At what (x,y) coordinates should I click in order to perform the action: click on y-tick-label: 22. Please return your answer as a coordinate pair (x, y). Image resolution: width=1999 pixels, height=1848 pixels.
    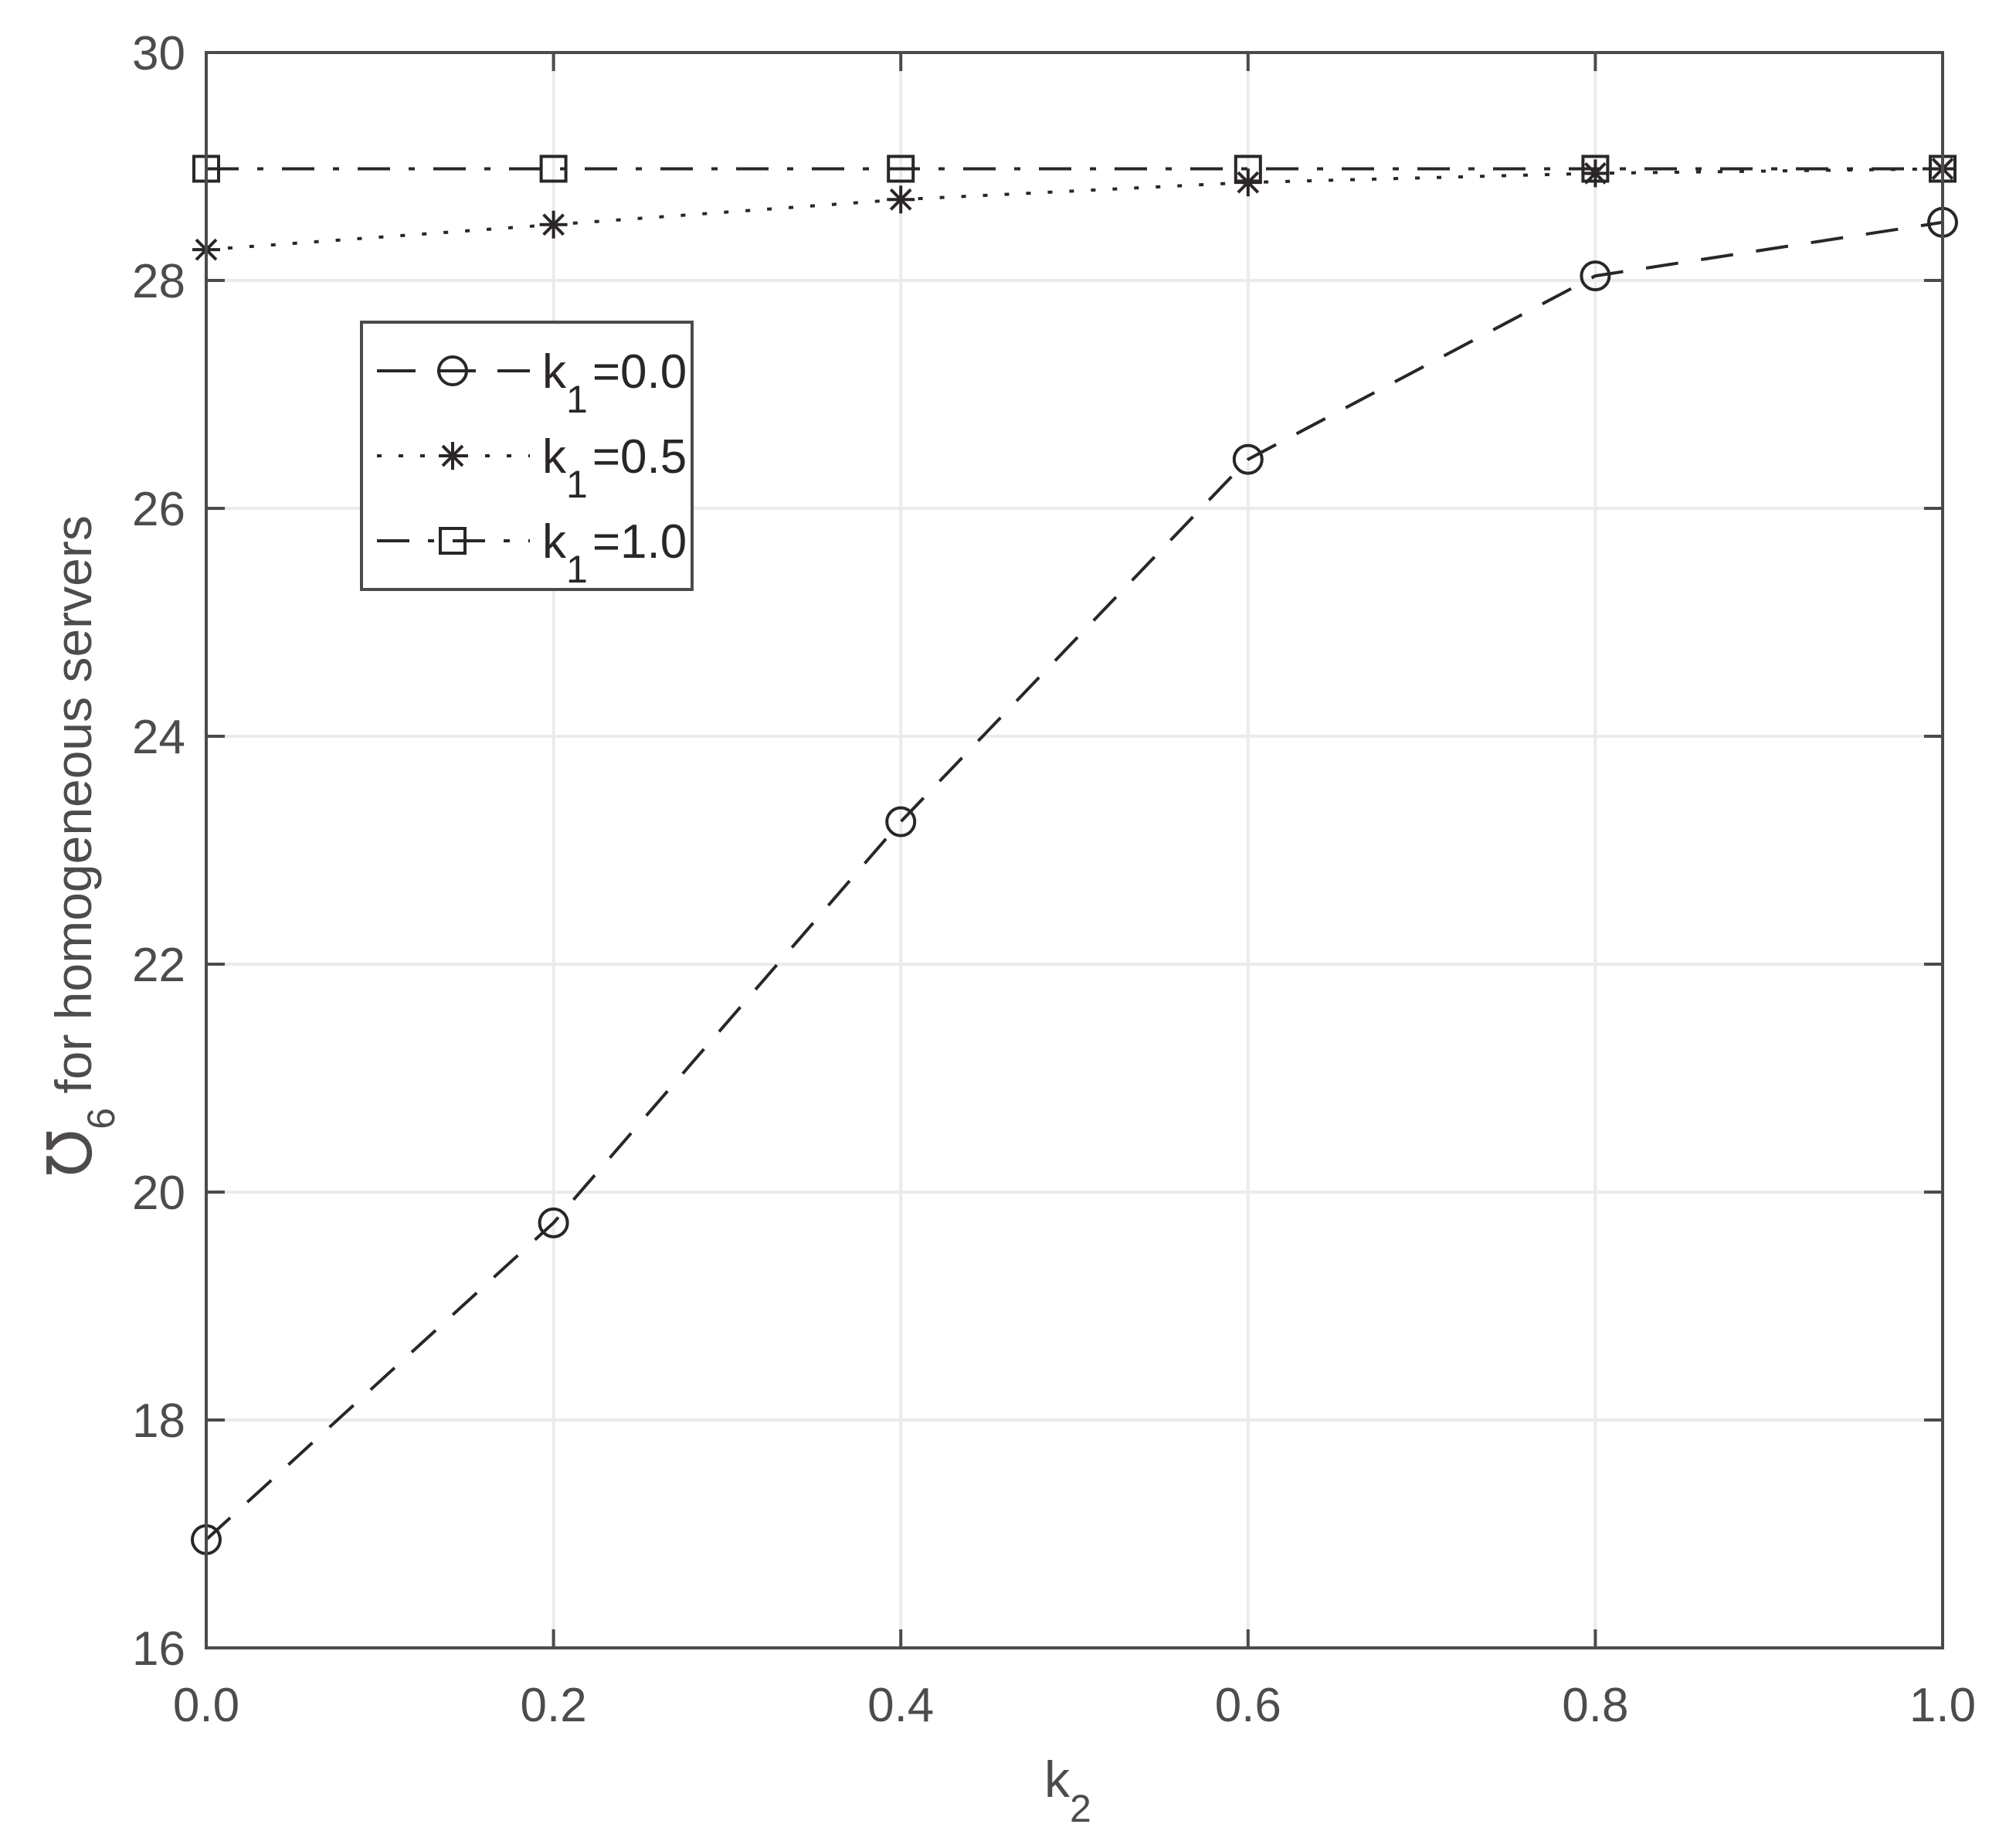
    Looking at the image, I should click on (158, 966).